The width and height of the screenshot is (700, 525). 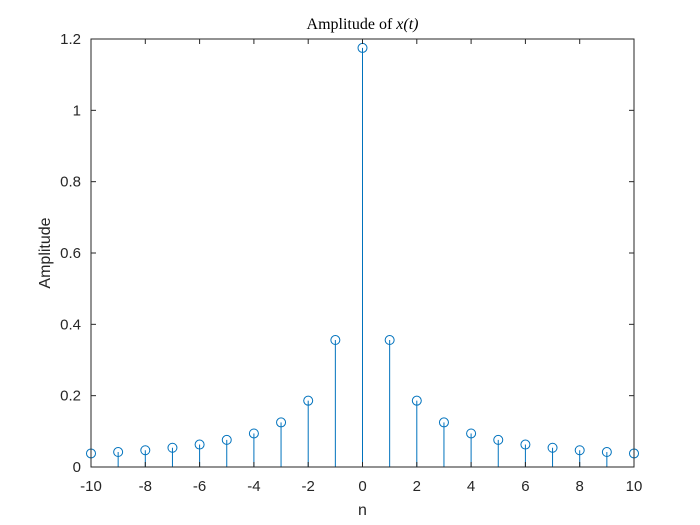 I want to click on x-tick-label: 6, so click(x=525, y=486).